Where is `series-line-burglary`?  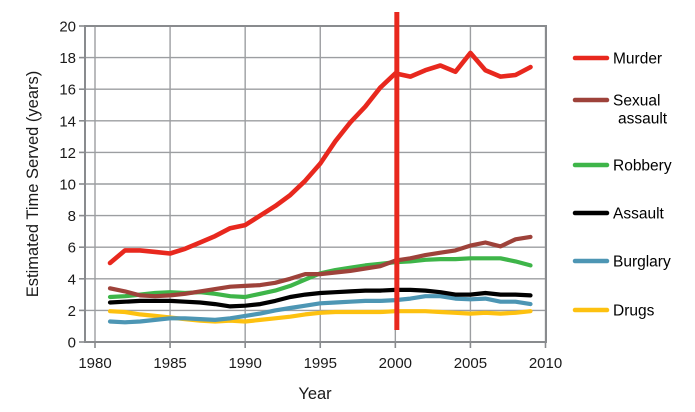 series-line-burglary is located at coordinates (320, 309).